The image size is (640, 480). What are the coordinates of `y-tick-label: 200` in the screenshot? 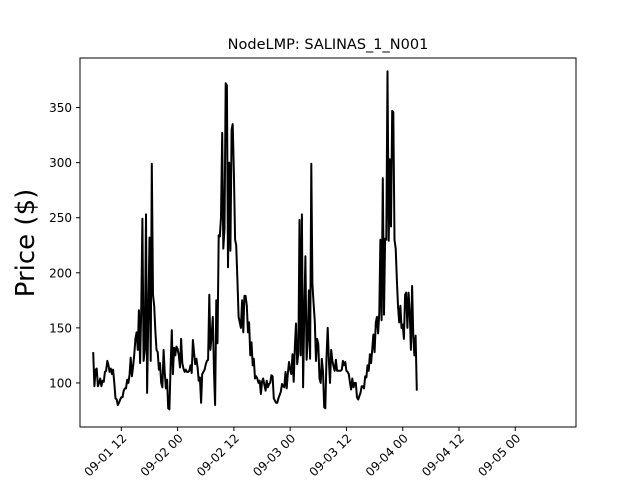 It's located at (60, 273).